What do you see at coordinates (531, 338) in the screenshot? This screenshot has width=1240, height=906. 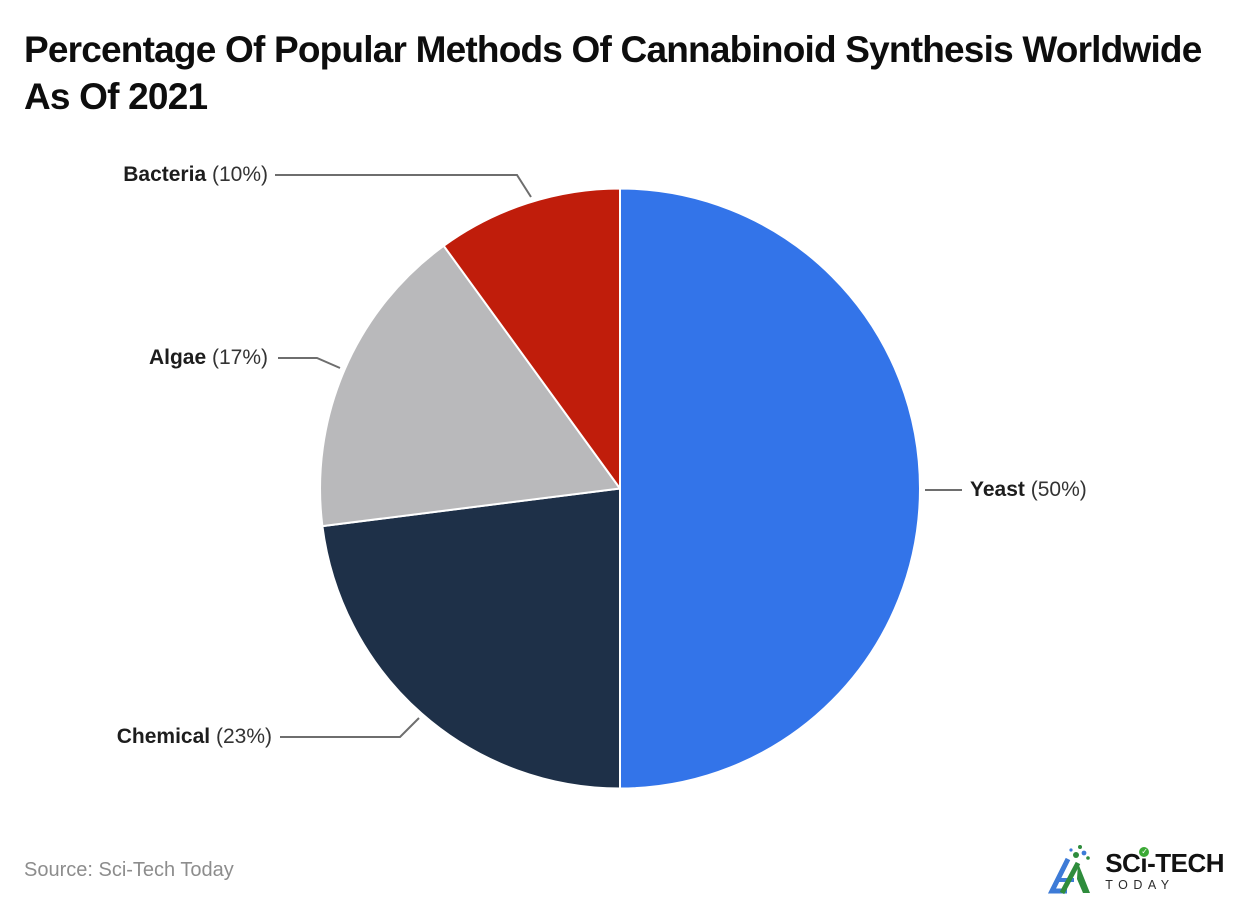 I see `pie-slice-bacteria` at bounding box center [531, 338].